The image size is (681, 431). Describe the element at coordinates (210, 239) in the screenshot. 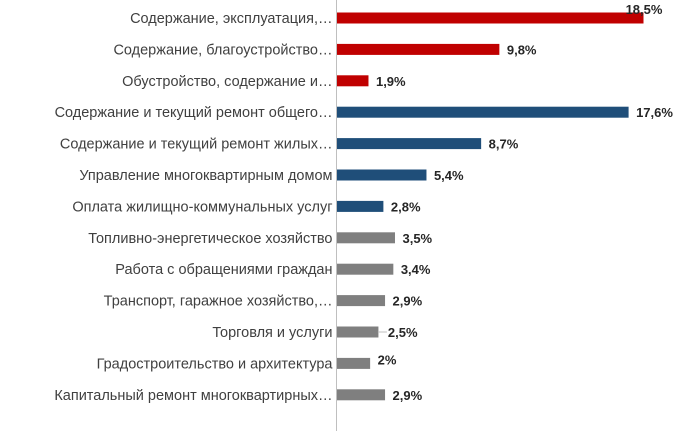

I see `category-label: Топливно-энергетическое хозяйство` at that location.